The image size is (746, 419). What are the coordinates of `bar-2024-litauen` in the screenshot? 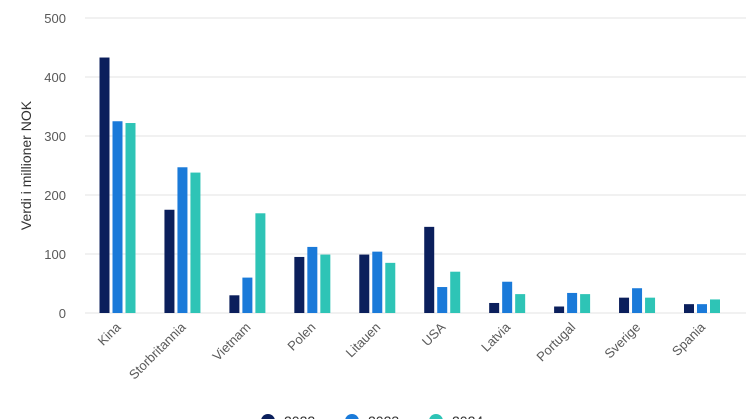 It's located at (390, 287).